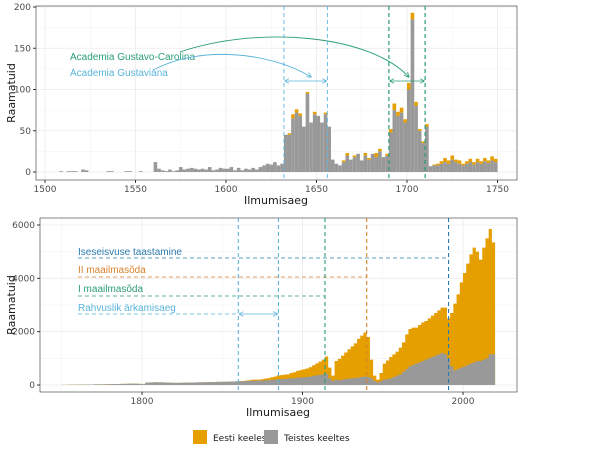  What do you see at coordinates (271, 437) in the screenshot?
I see `legend-swatch-other` at bounding box center [271, 437].